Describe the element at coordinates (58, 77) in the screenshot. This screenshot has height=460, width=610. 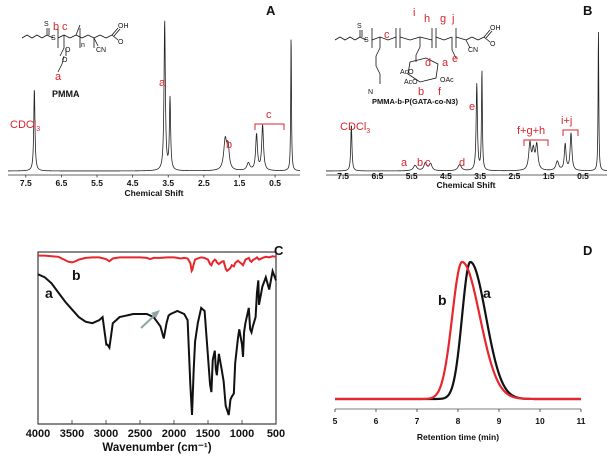
I see `panel-a-struct-label-a: a` at that location.